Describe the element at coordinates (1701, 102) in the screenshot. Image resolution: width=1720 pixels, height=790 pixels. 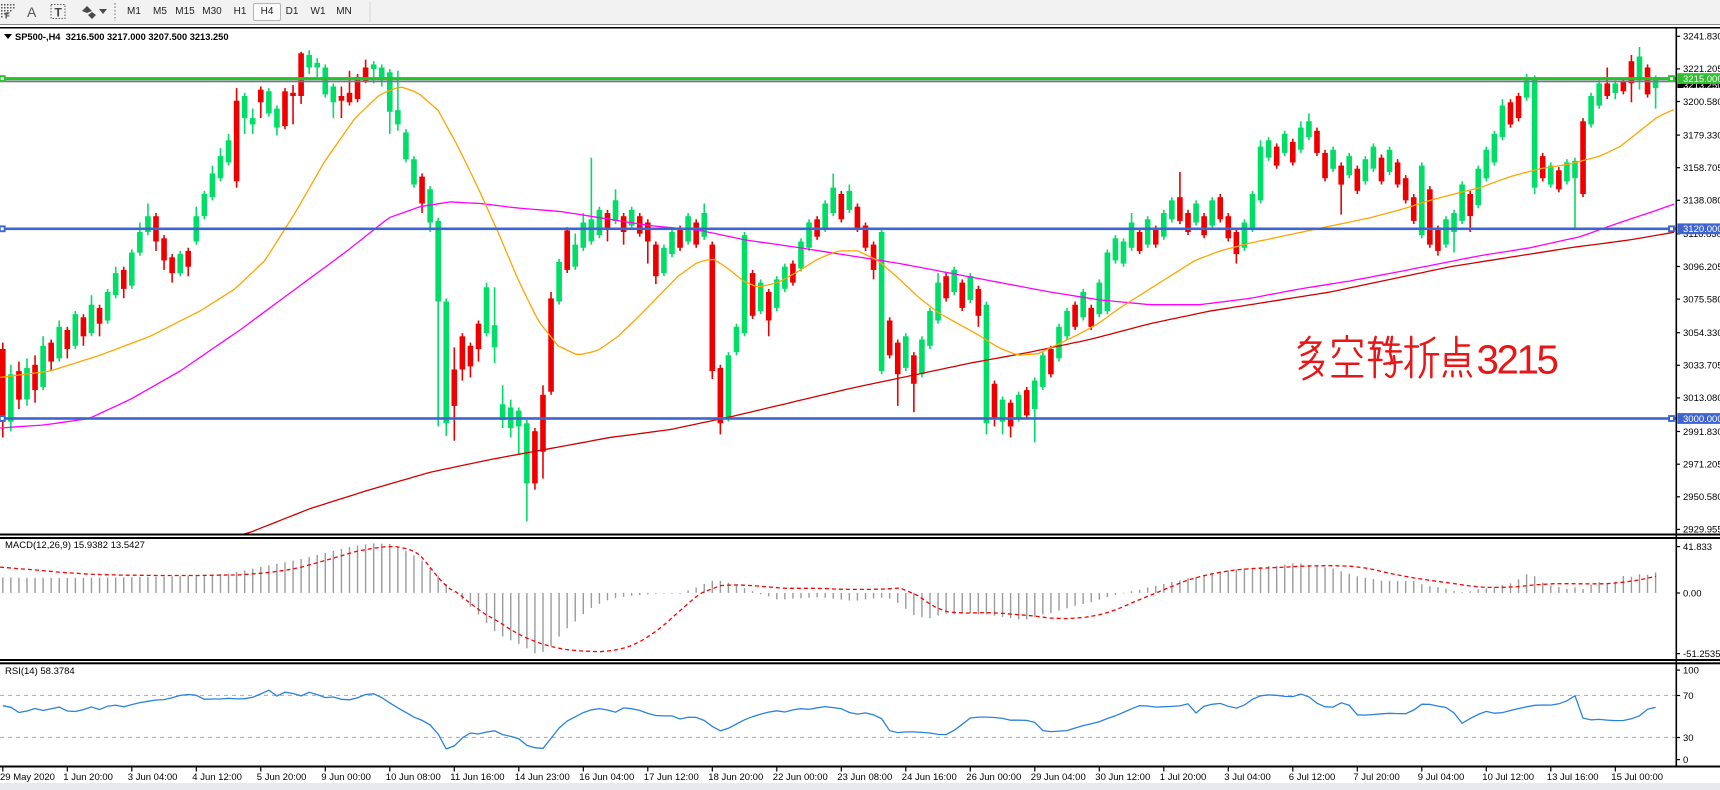
I see `svg-text: 3200.580` at that location.